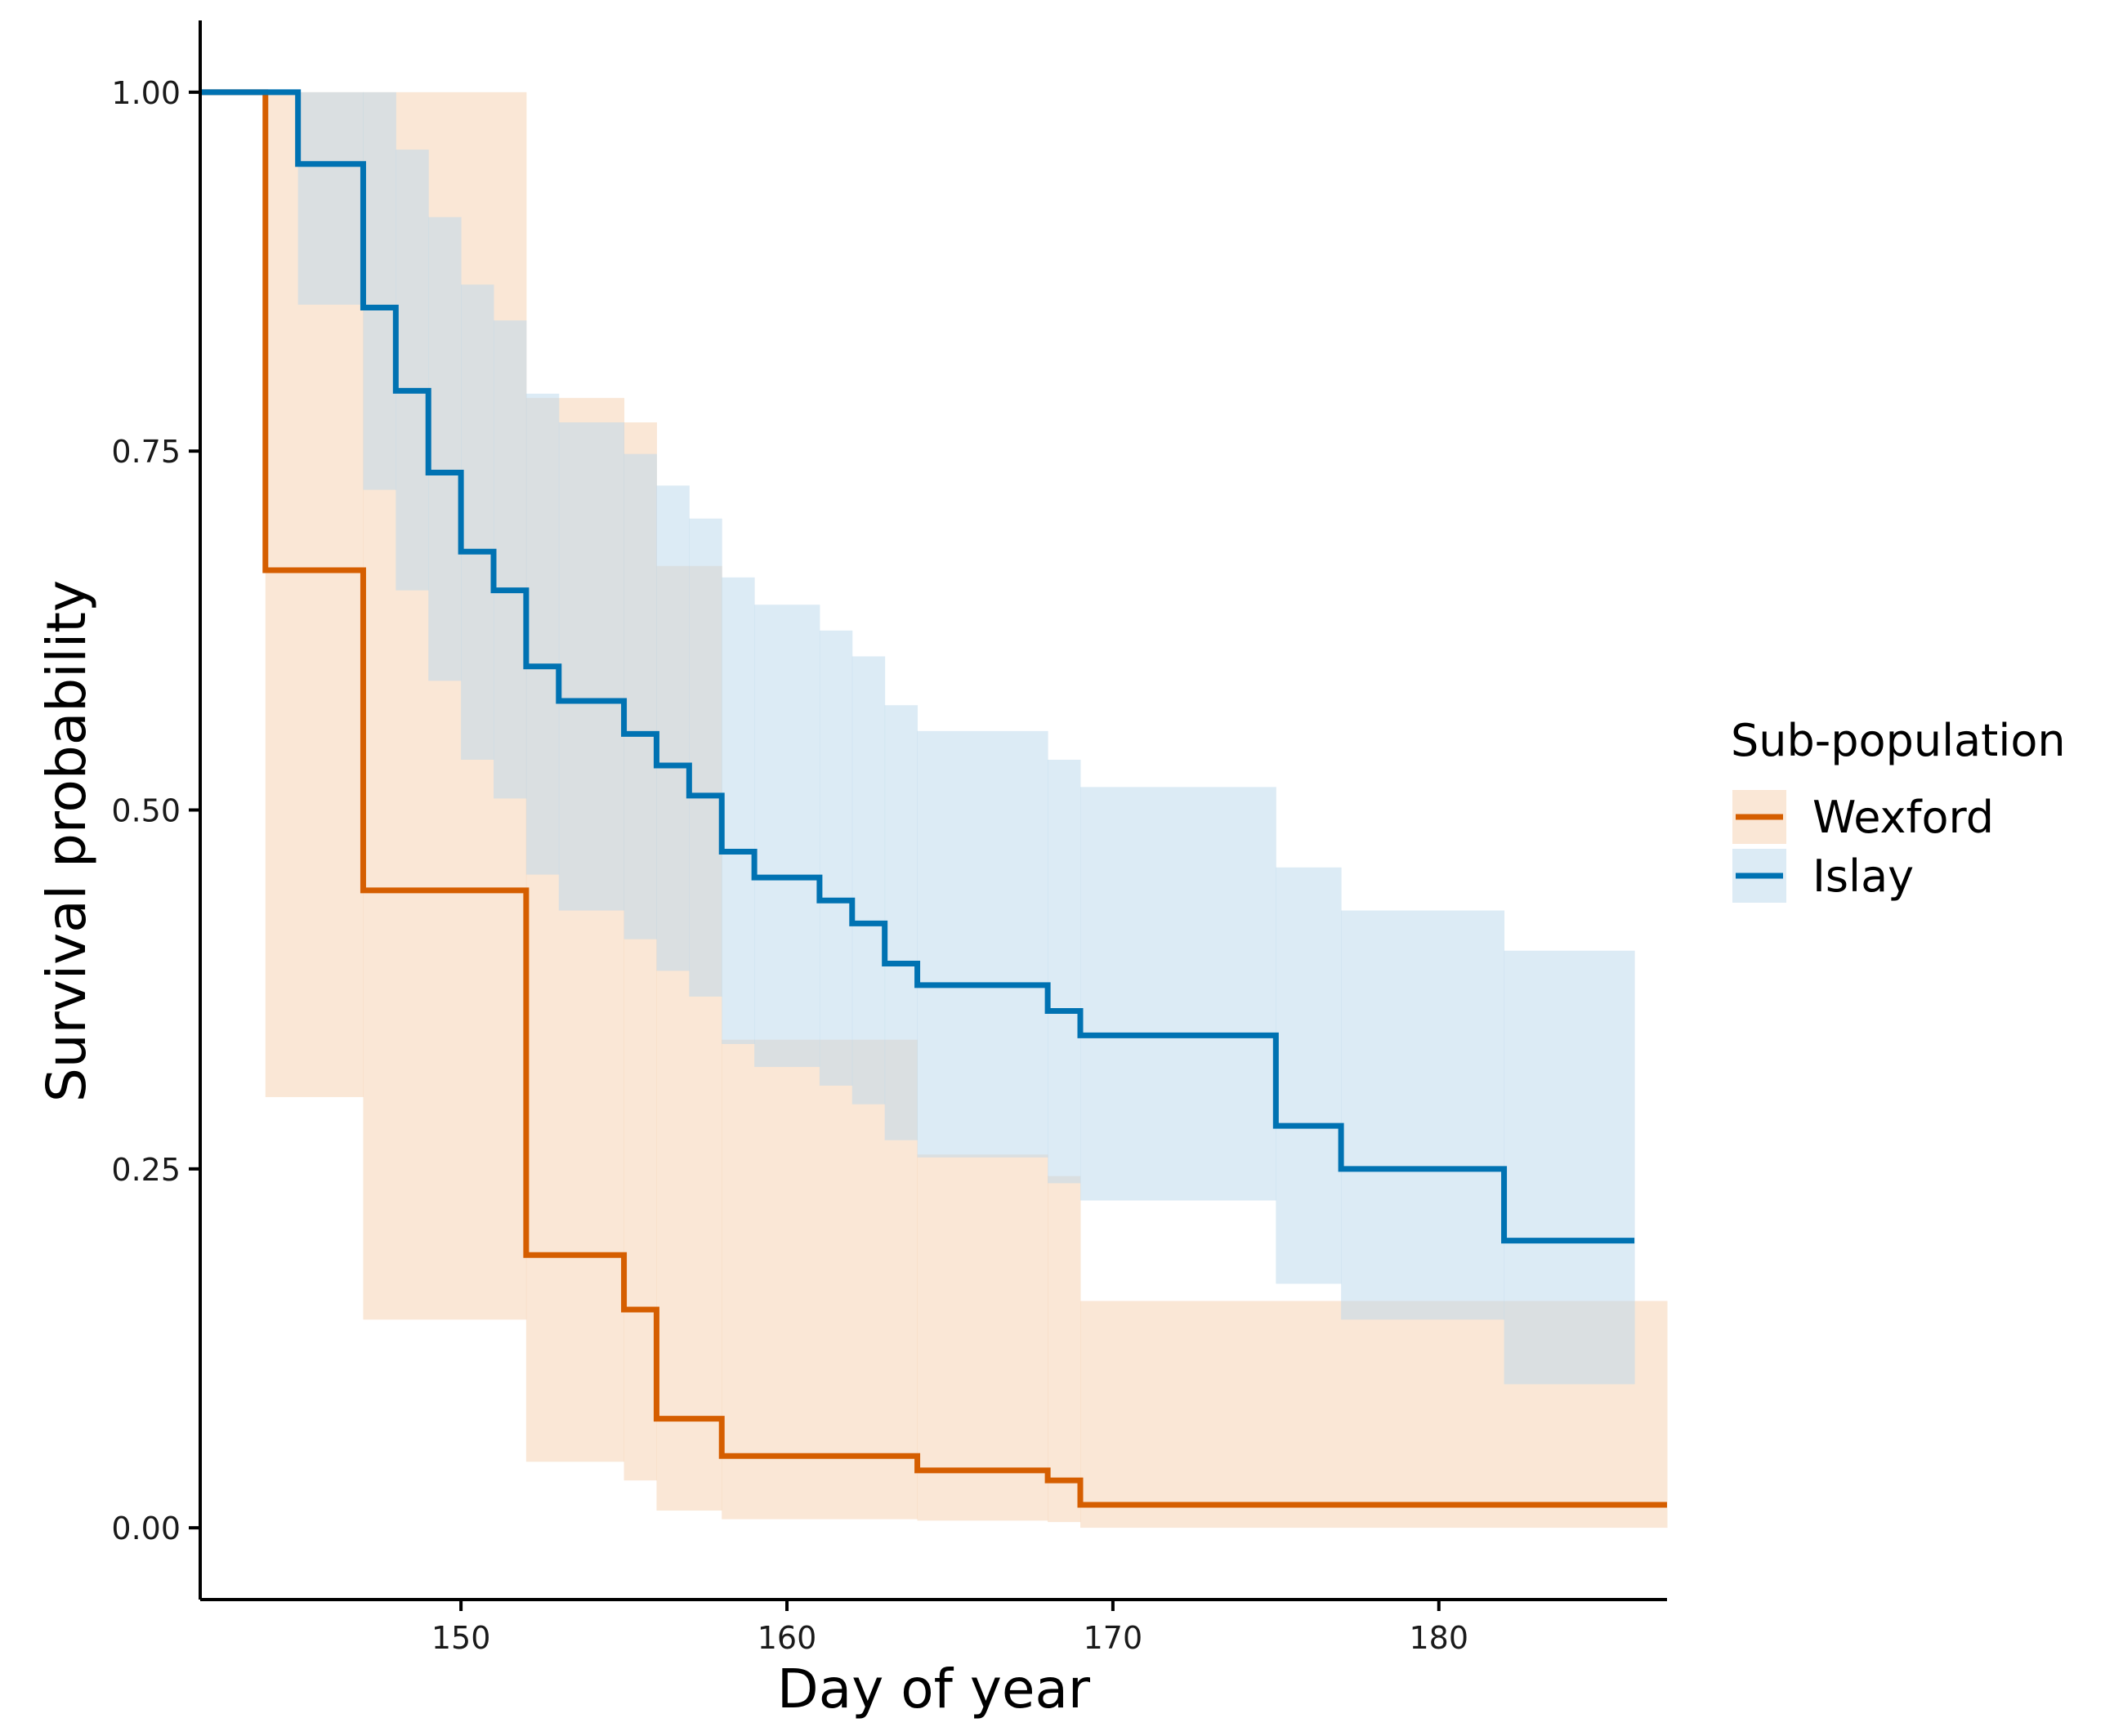 This screenshot has width=2123, height=1736. Describe the element at coordinates (1903, 818) in the screenshot. I see `legend-label: Wexford` at that location.